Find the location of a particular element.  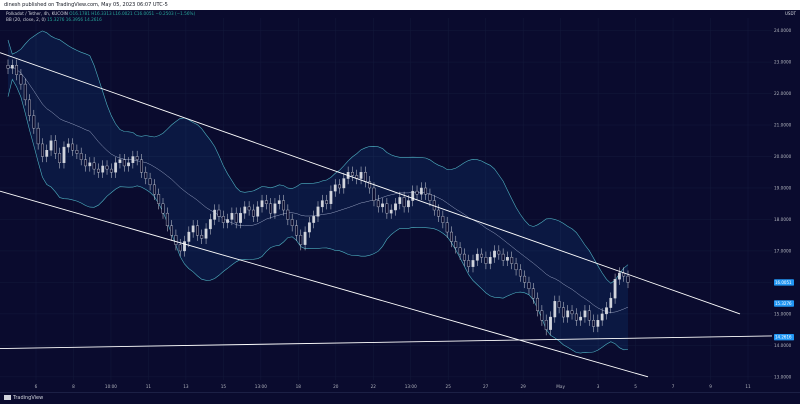

price-tag is located at coordinates (784, 337).